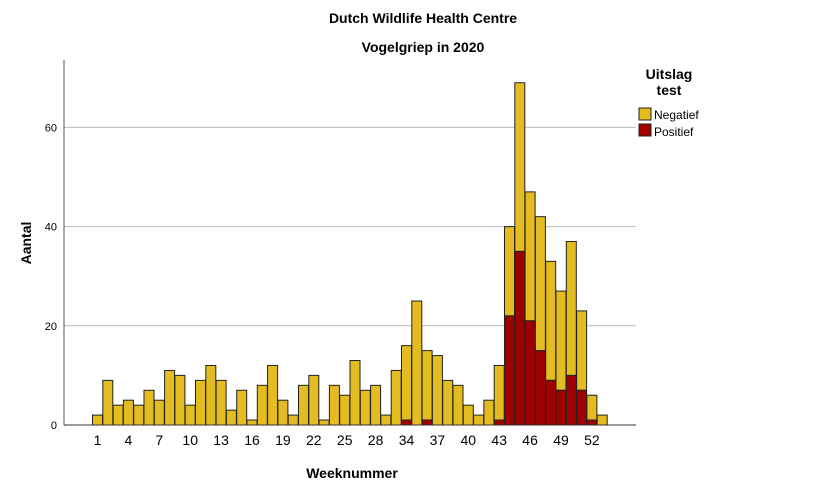 This screenshot has height=498, width=840. Describe the element at coordinates (645, 114) in the screenshot. I see `legend-swatch-negatief` at that location.